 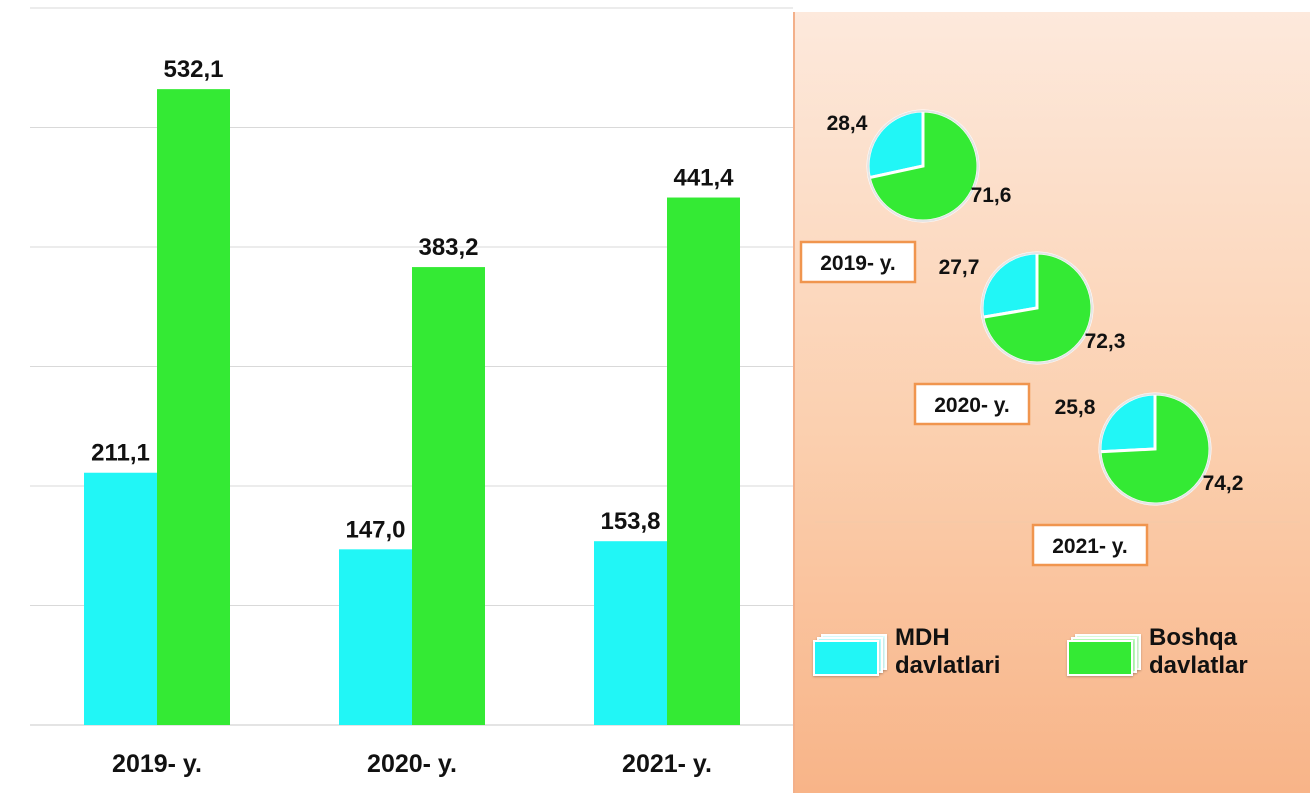 What do you see at coordinates (120, 453) in the screenshot?
I see `bar-value-label: 211,1` at bounding box center [120, 453].